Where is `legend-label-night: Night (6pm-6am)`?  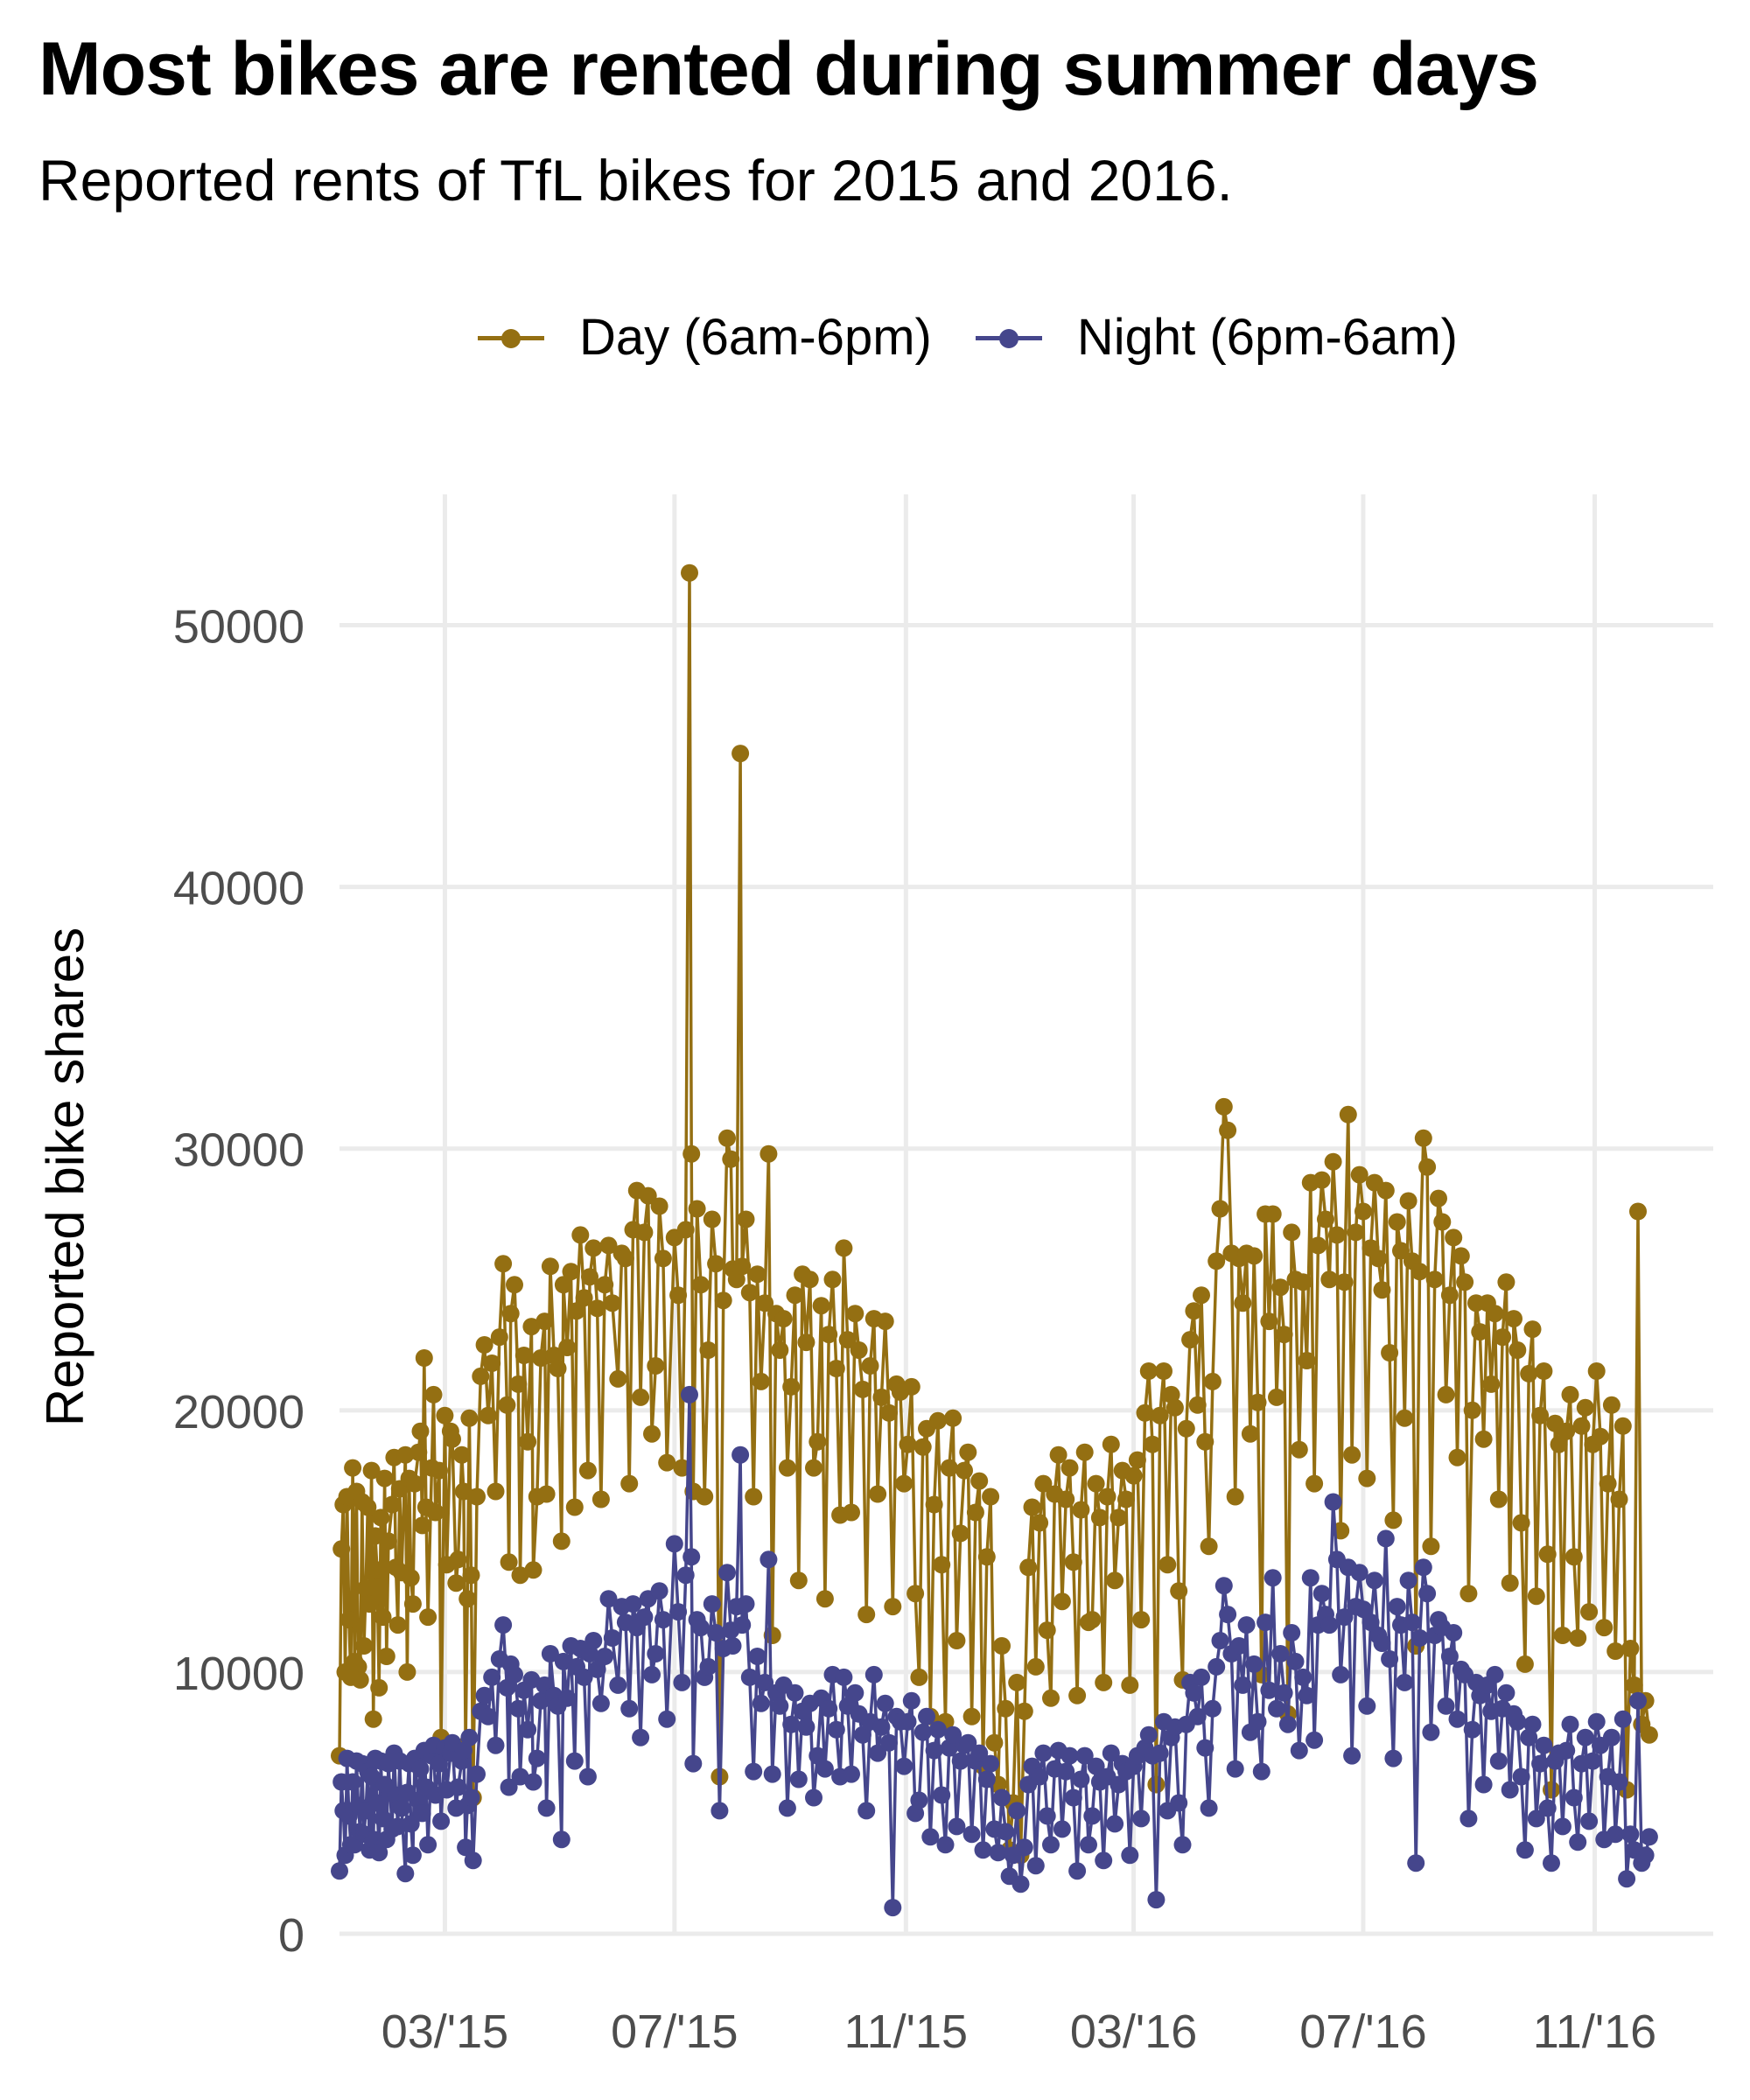
legend-label-night: Night (6pm-6am) is located at coordinates (1267, 337).